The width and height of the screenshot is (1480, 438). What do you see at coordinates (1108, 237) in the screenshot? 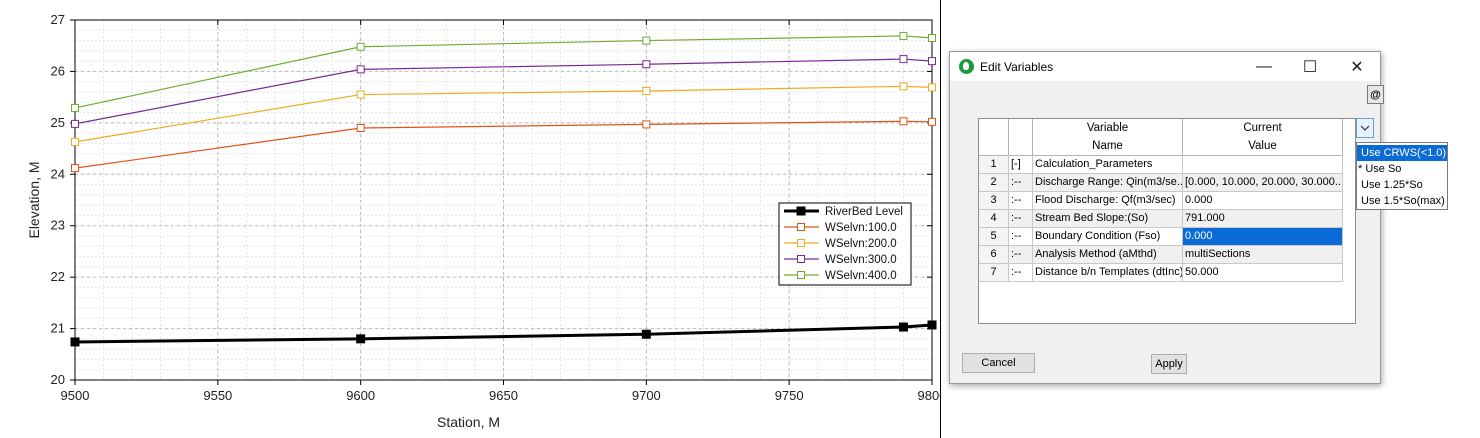
I see `variable-name-cell: Boundary Condition (Fso)` at bounding box center [1108, 237].